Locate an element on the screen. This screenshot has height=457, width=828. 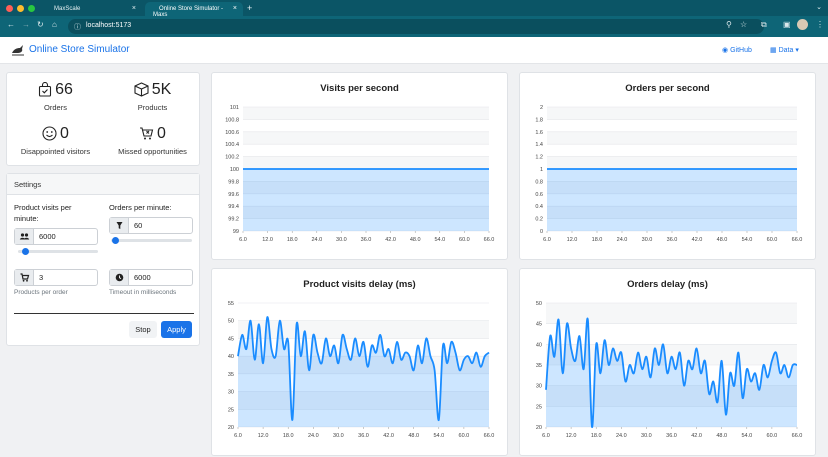
products-per-order-input: 3 is located at coordinates (56, 277).